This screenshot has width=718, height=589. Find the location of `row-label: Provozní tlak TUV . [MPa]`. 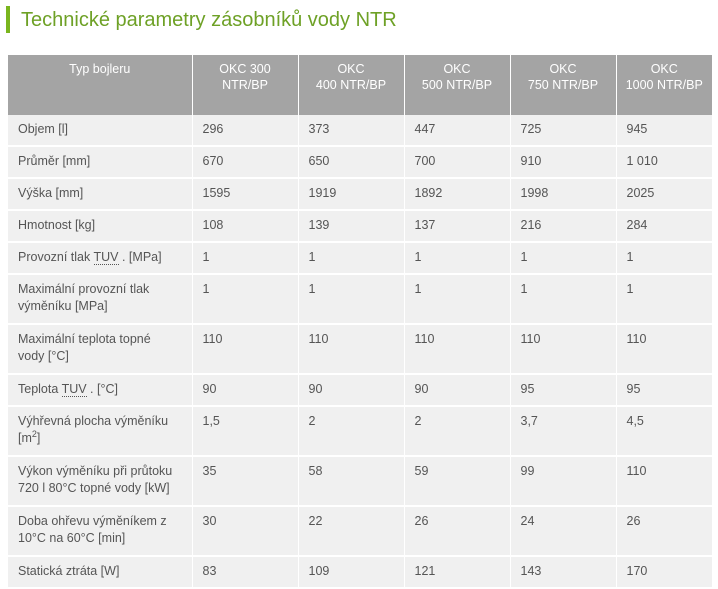

row-label: Provozní tlak TUV . [MPa] is located at coordinates (100, 258).